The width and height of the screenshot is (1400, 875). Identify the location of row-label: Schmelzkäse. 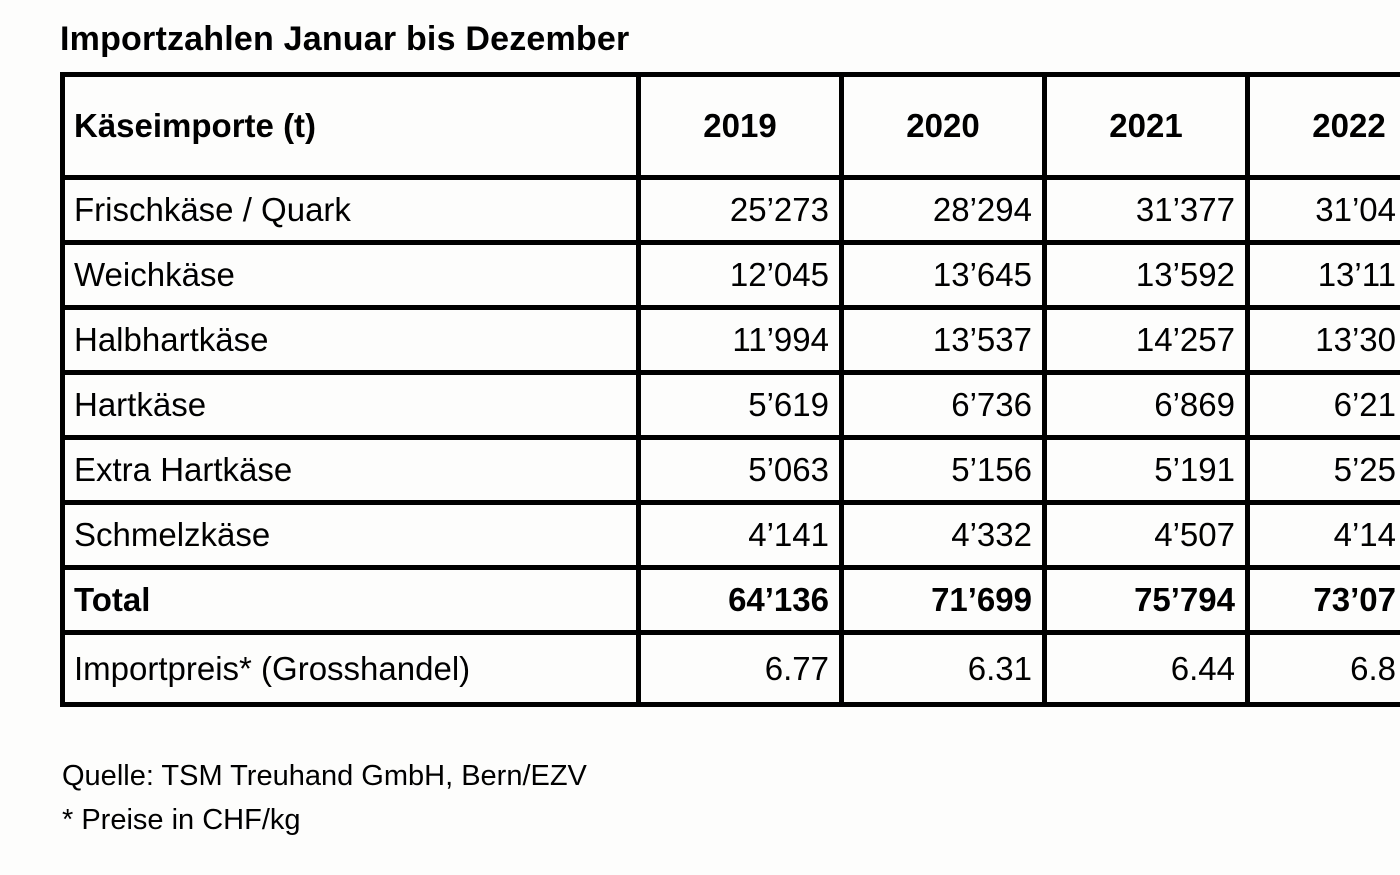
(350, 535).